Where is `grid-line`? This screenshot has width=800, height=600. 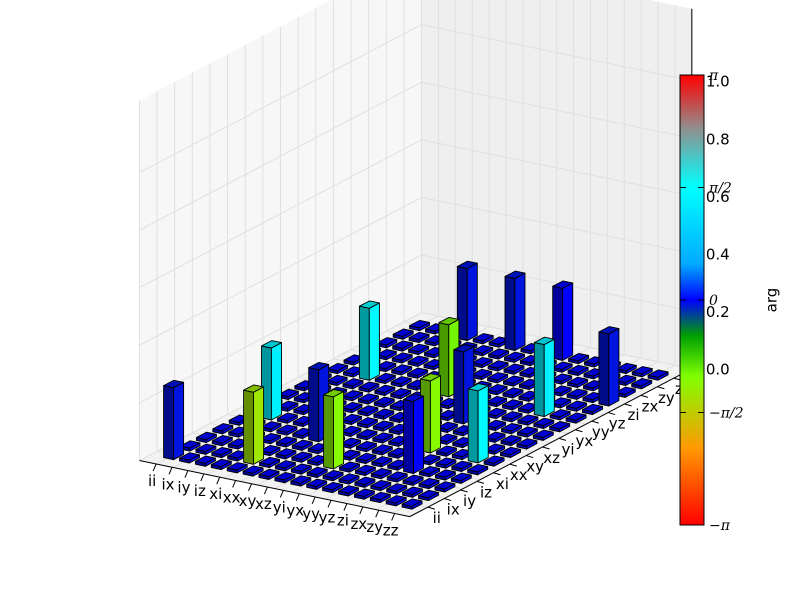
grid-line is located at coordinates (280, 98).